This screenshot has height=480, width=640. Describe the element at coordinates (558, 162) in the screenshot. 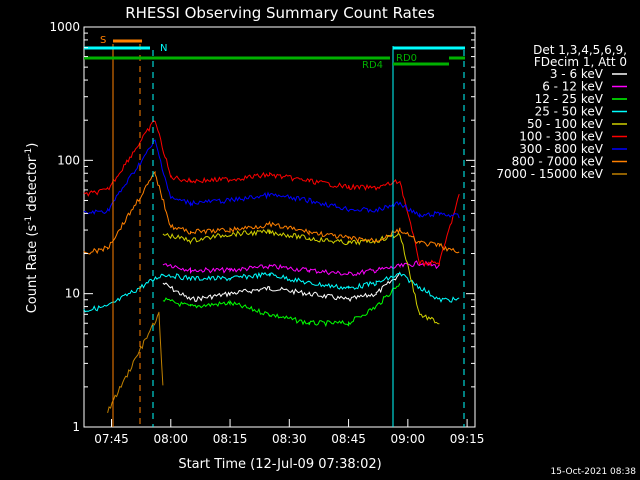

I see `legend-label: 800 - 7000 keV` at that location.